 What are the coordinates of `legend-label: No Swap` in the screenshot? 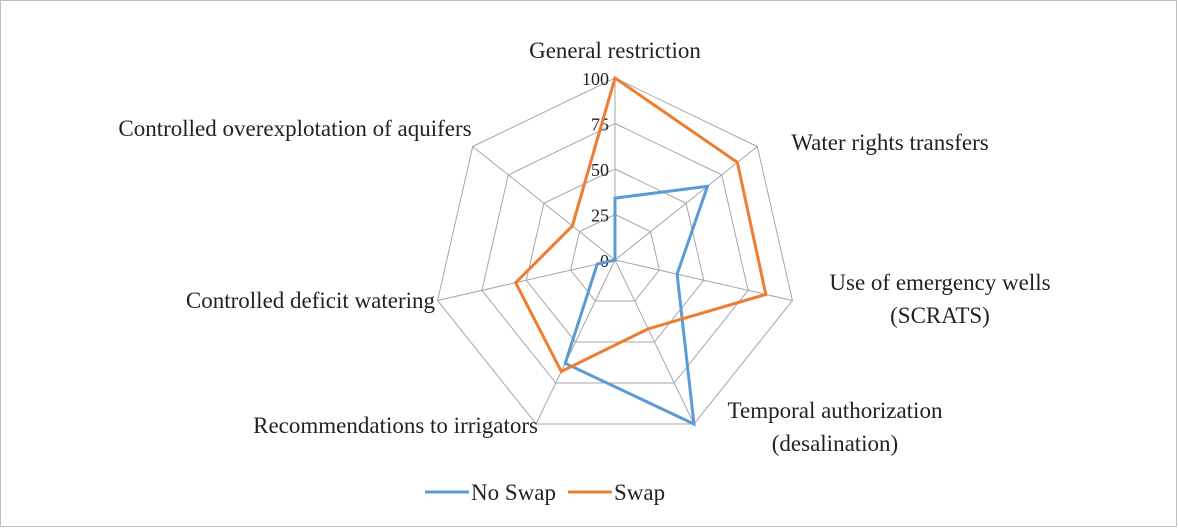 It's located at (513, 492).